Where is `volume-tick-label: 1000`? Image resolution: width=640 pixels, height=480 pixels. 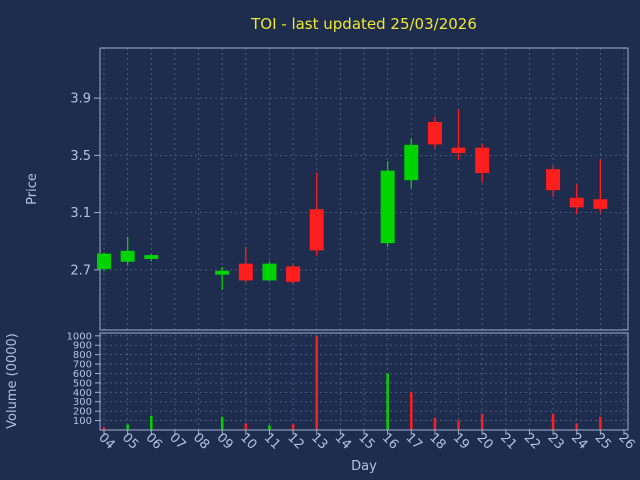
volume-tick-label: 1000 is located at coordinates (79, 336).